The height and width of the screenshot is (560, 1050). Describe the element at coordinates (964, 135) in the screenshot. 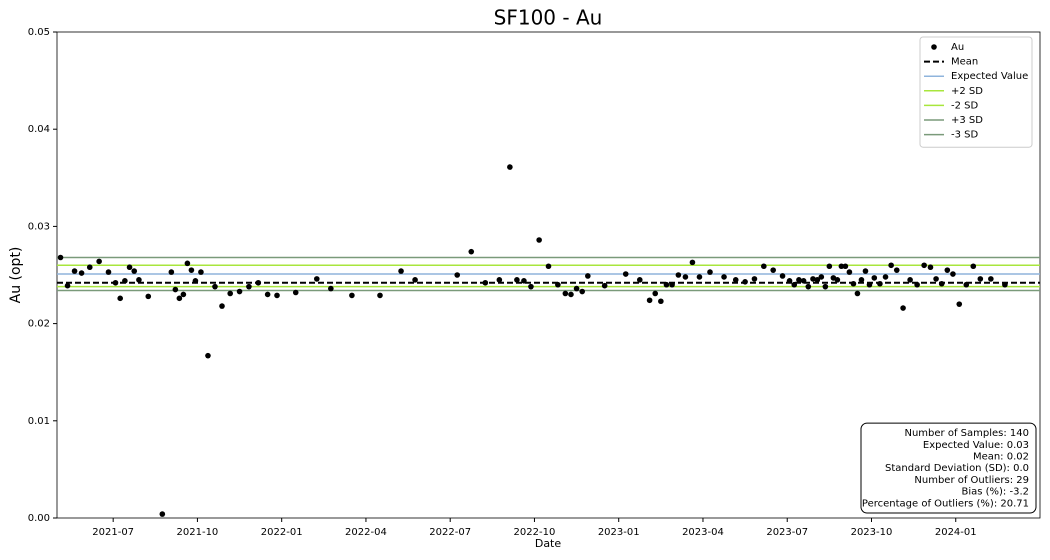

I see `legend-label: -3 SD` at that location.